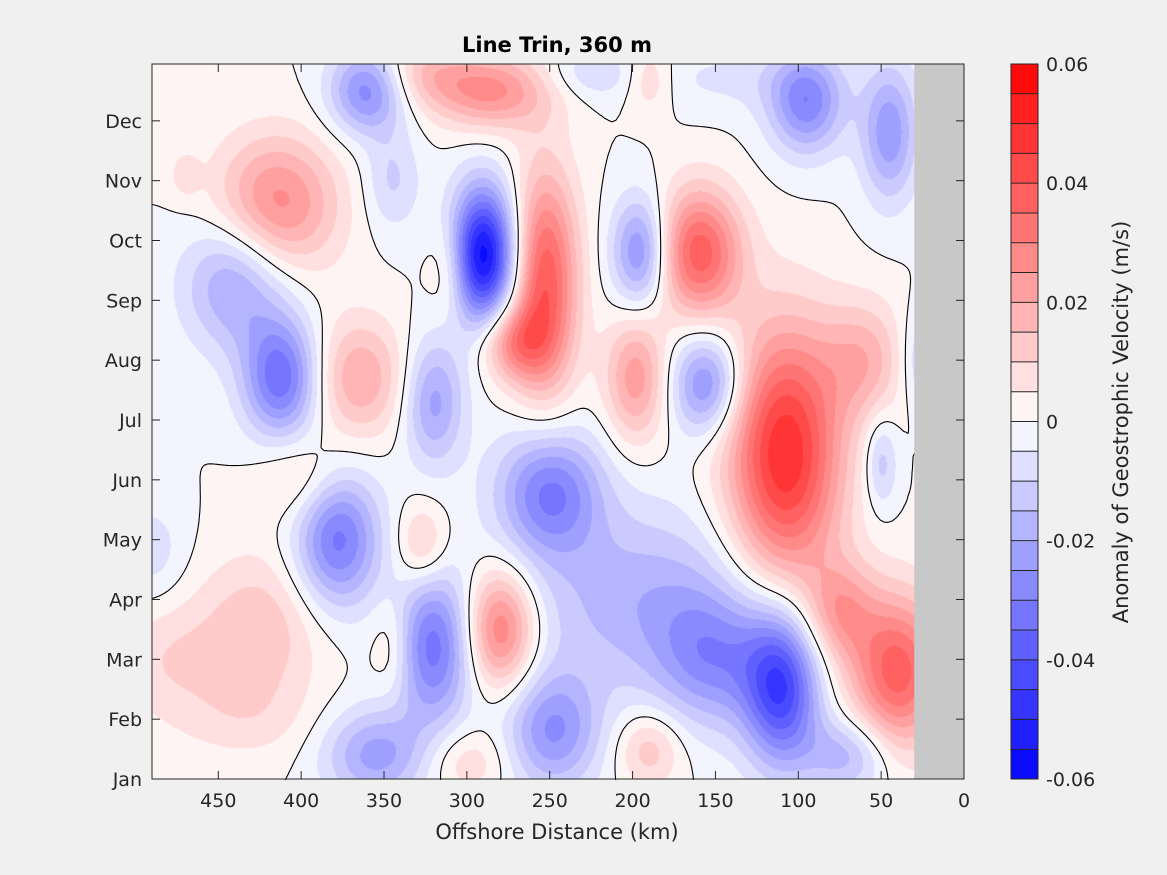  I want to click on y-tick-label: Oct, so click(125, 242).